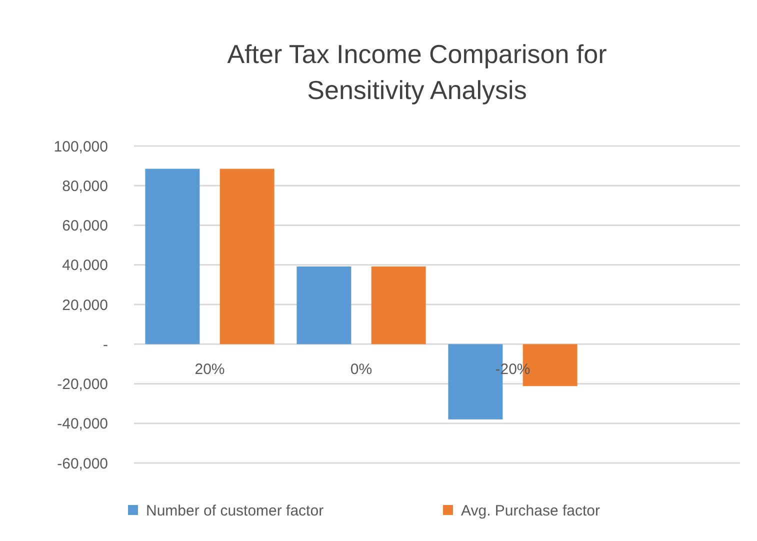 This screenshot has height=541, width=757. What do you see at coordinates (85, 305) in the screenshot?
I see `y-tick-label: 20,000` at bounding box center [85, 305].